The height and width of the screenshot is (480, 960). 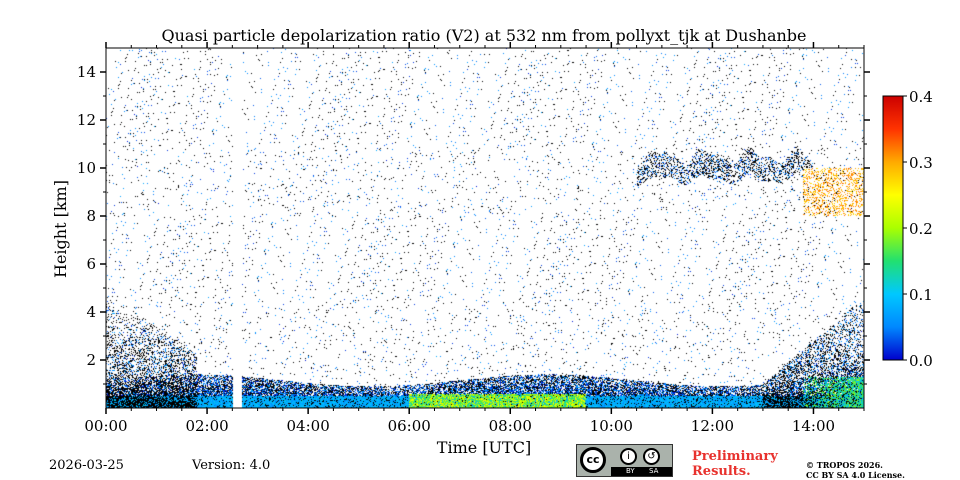 What do you see at coordinates (231, 465) in the screenshot?
I see `footer-version: Version: 4.0` at bounding box center [231, 465].